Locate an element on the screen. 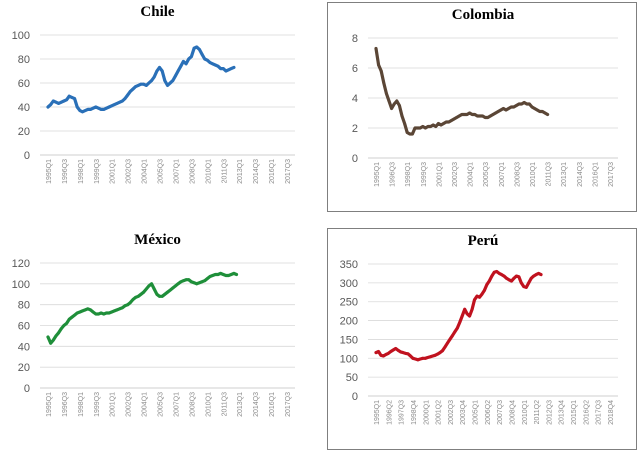  x-tick-label: 2016Q1 is located at coordinates (272, 171).